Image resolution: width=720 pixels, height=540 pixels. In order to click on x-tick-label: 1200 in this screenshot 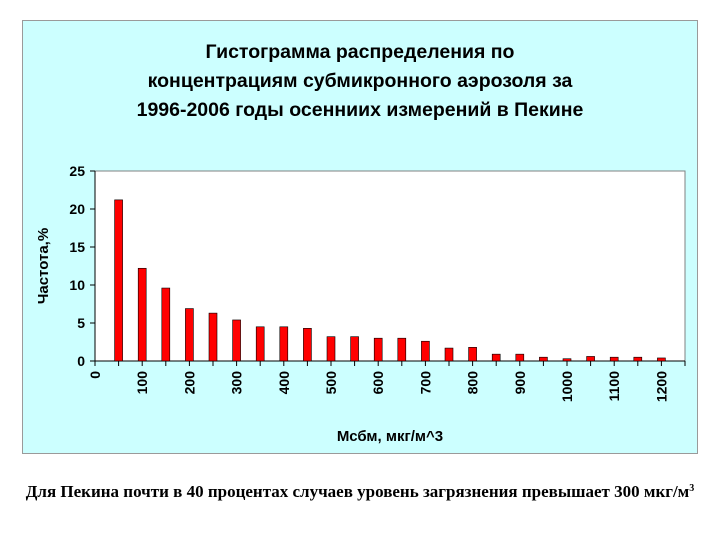, I will do `click(661, 386)`.